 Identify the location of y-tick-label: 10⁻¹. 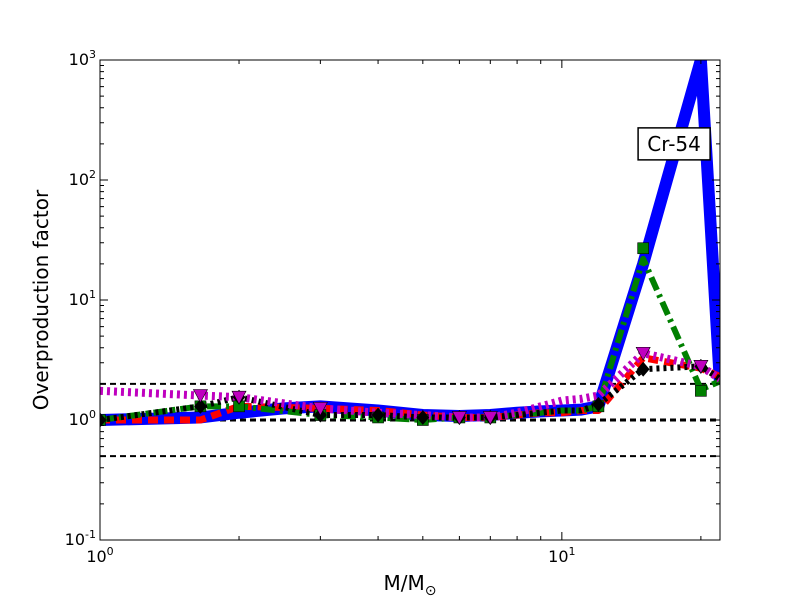
(80, 538).